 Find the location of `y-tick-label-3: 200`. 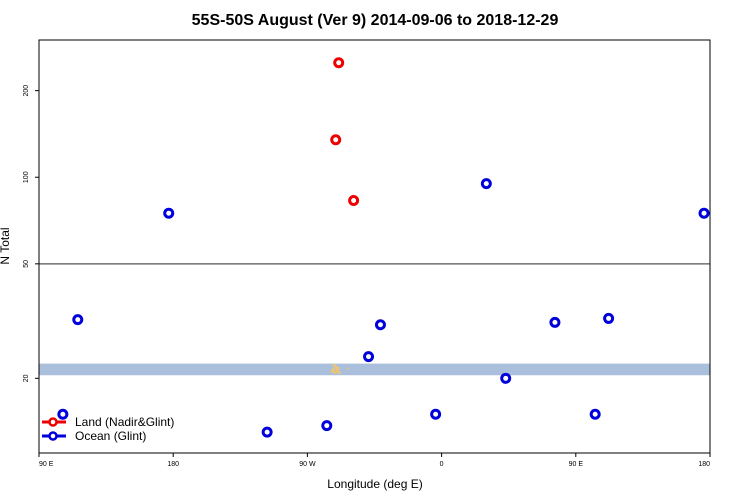

y-tick-label-3: 200 is located at coordinates (26, 91).